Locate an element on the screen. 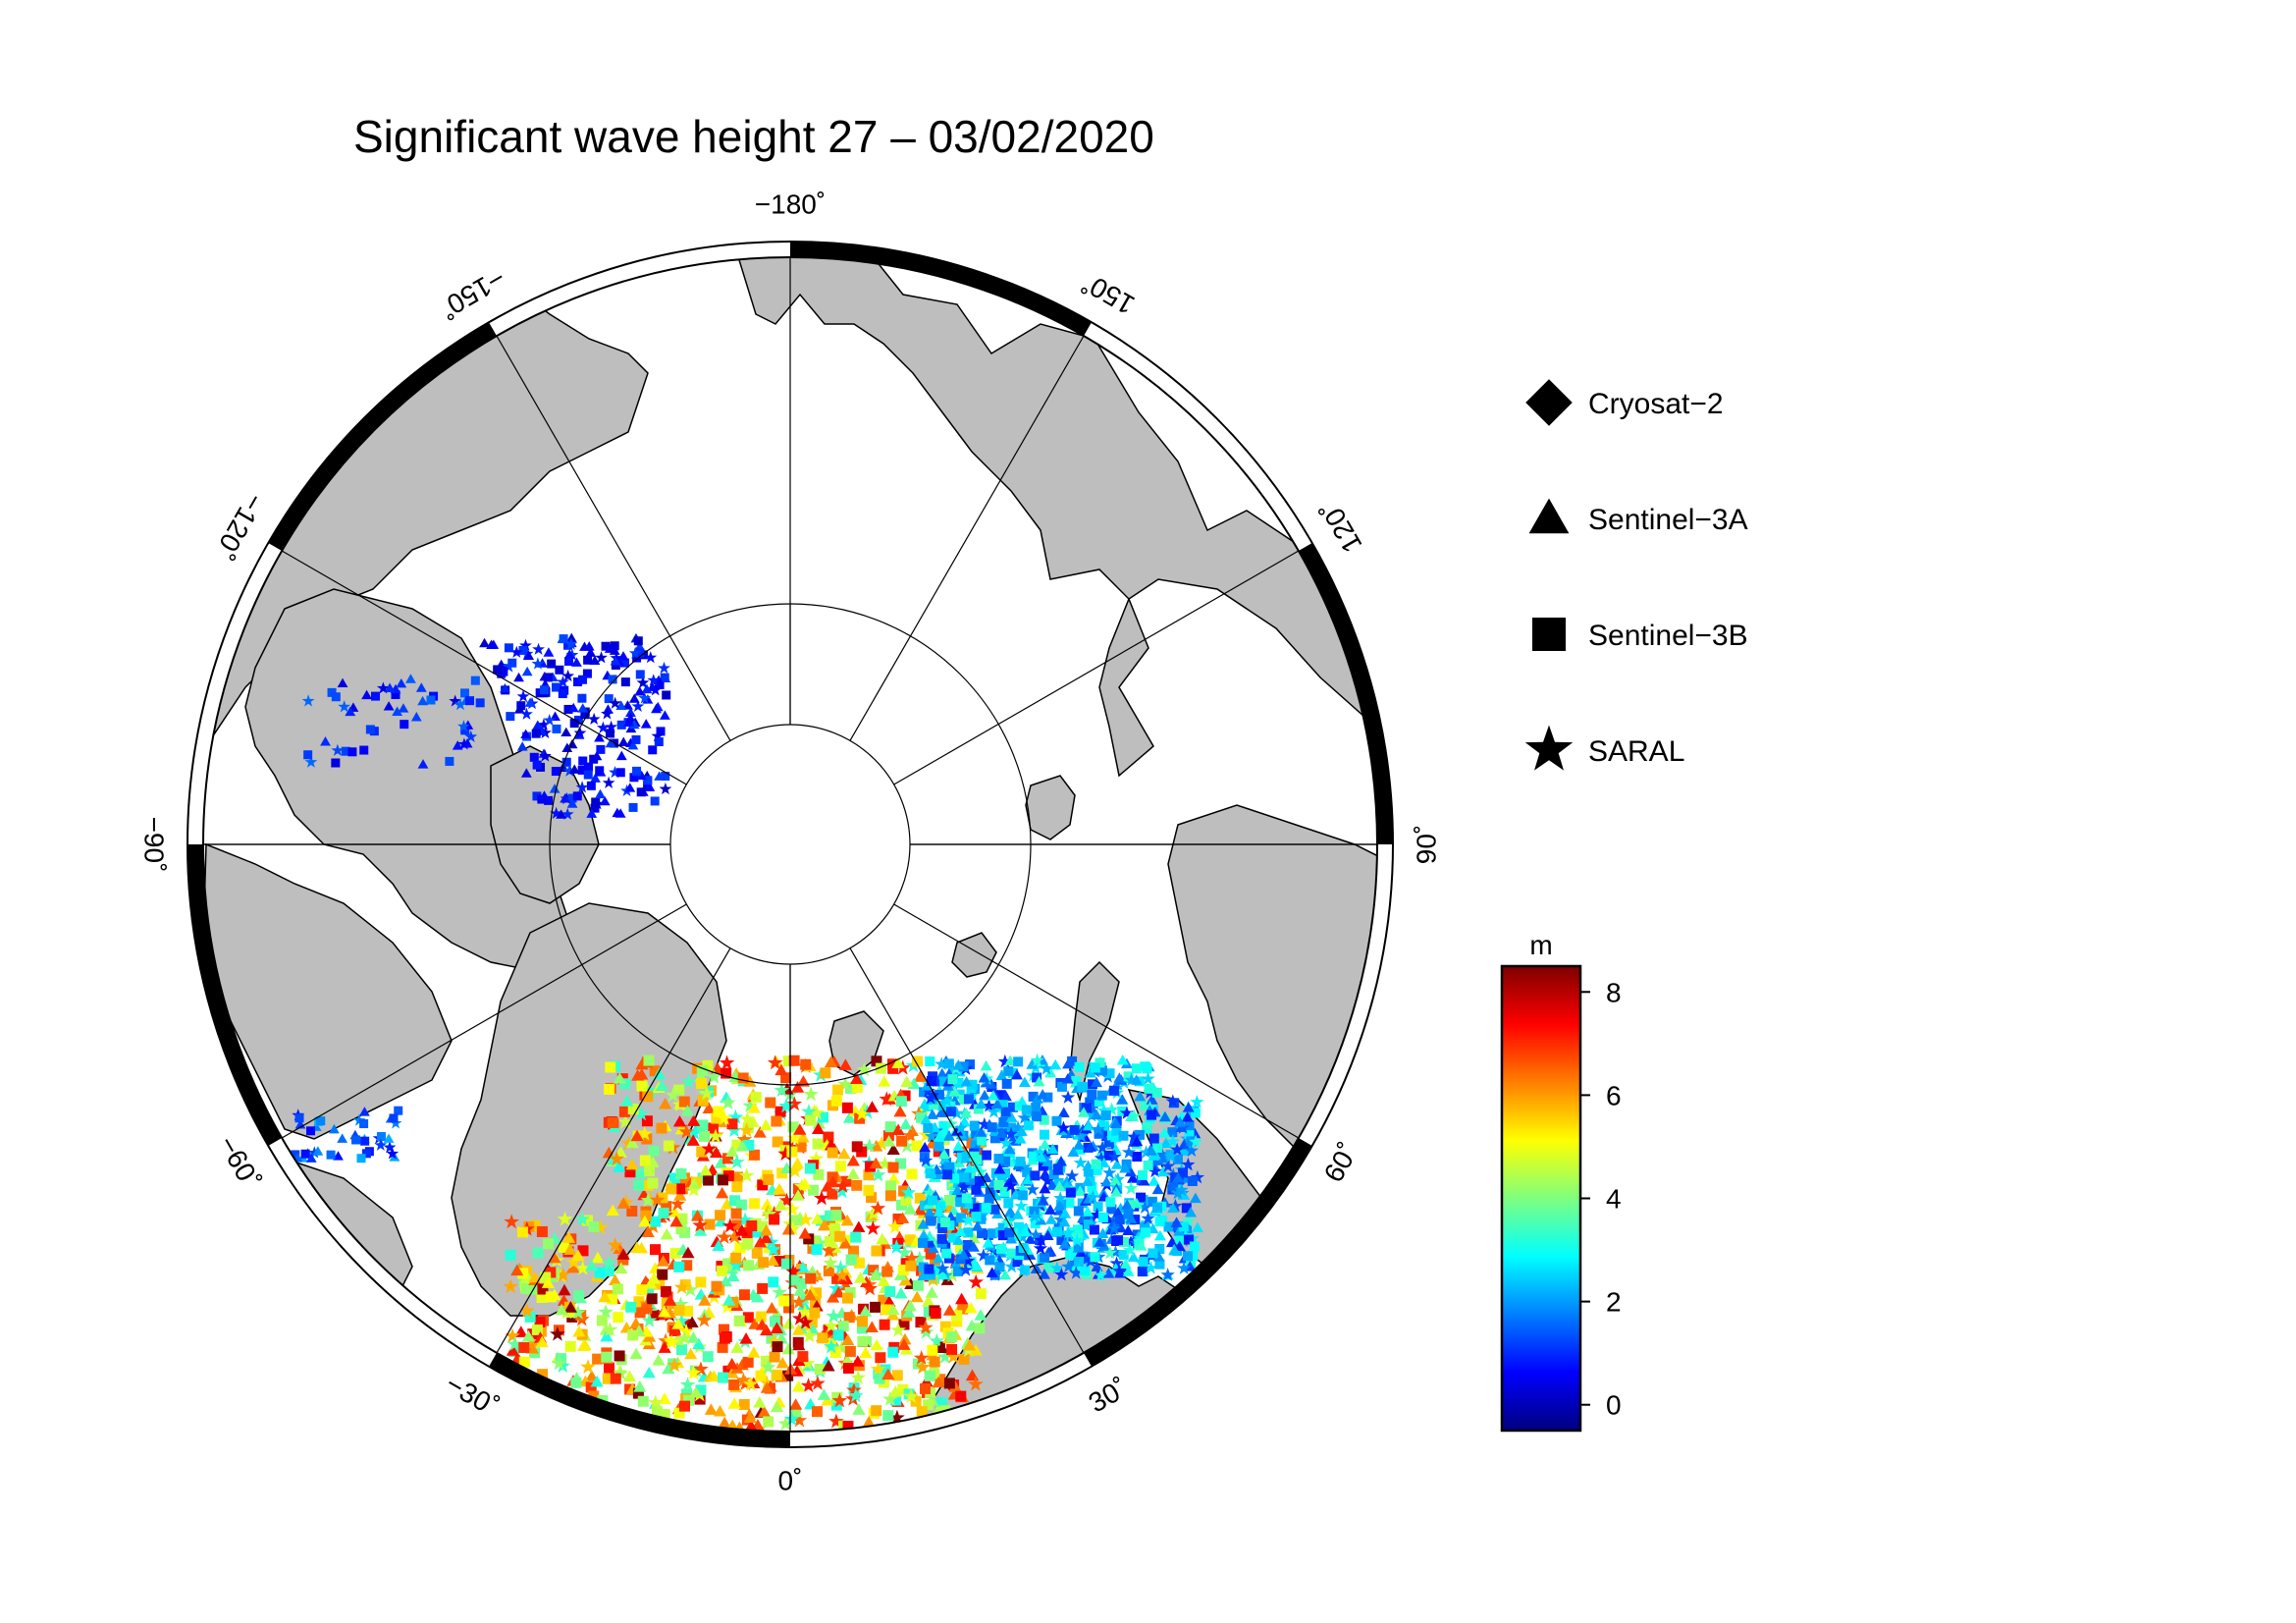 The width and height of the screenshot is (2296, 1623). map-title: Significant wave height 27 – 03/02/2020 is located at coordinates (753, 136).